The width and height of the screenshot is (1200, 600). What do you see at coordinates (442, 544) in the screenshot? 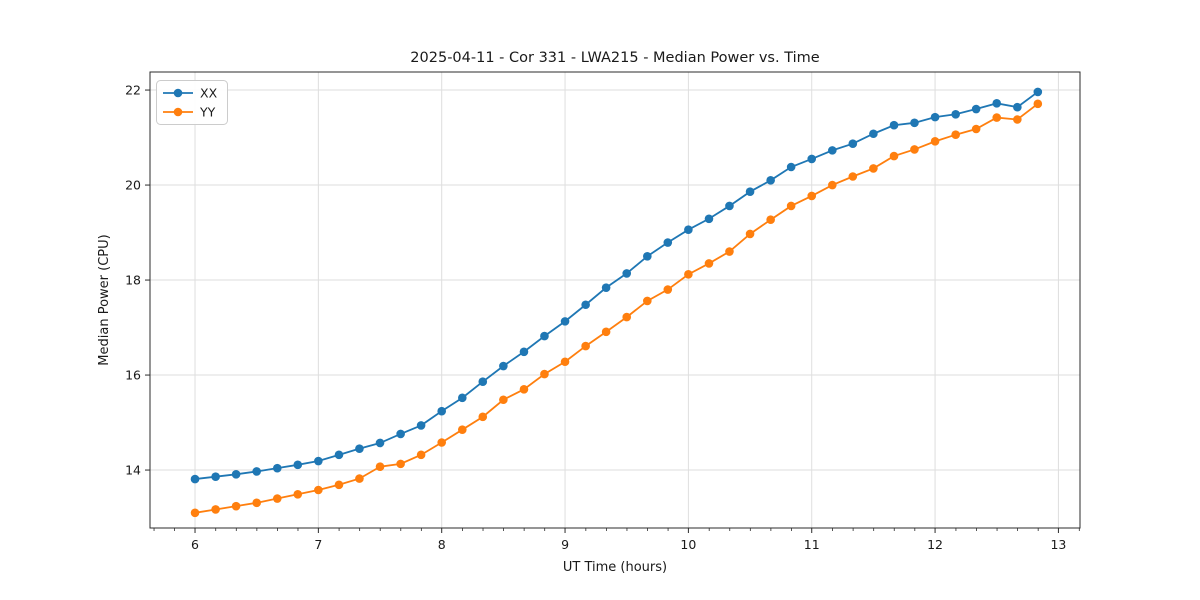
I see `x-tick-label: 8` at bounding box center [442, 544].